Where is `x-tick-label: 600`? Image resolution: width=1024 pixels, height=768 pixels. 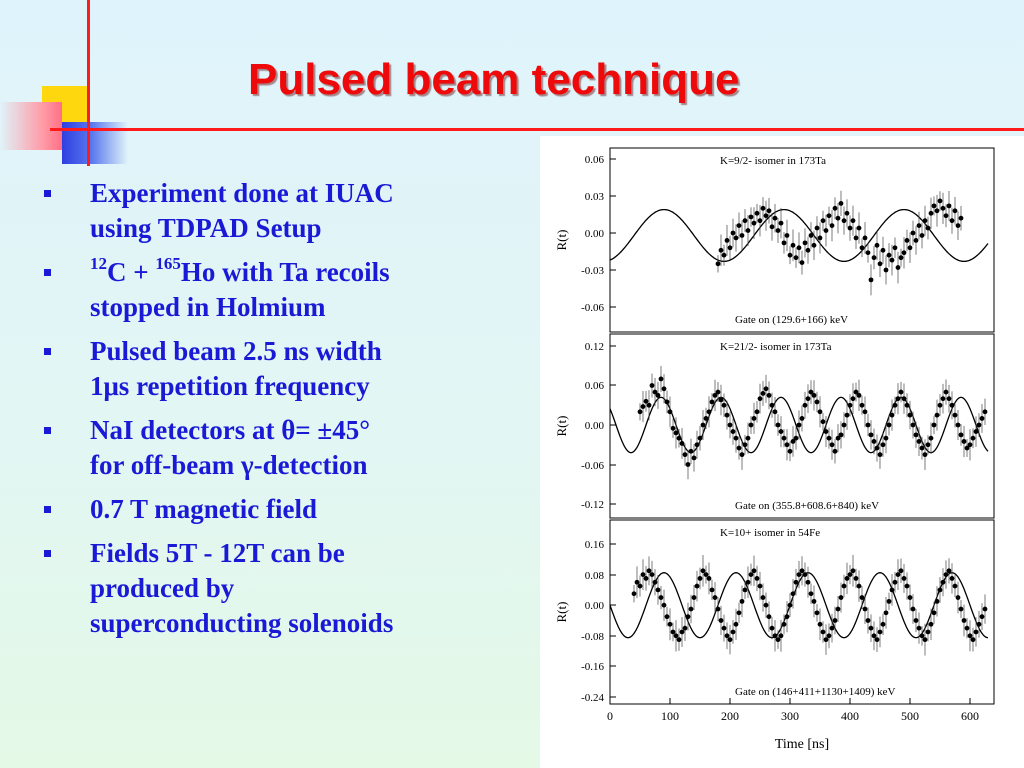 x-tick-label: 600 is located at coordinates (970, 716).